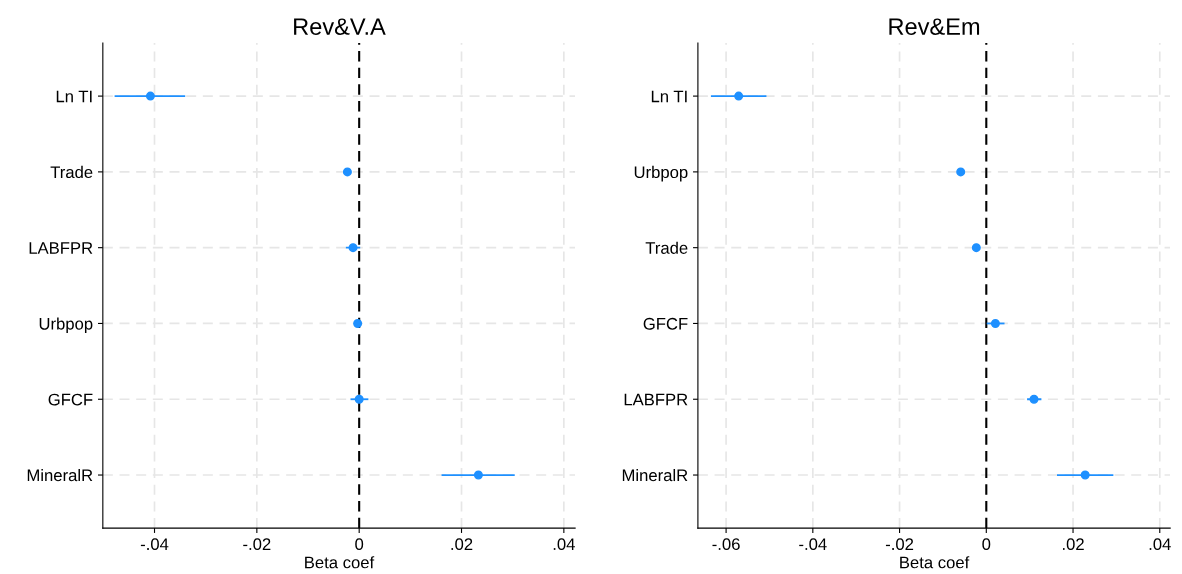 The image size is (1182, 574). I want to click on chart-title: Rev&Em, so click(934, 26).